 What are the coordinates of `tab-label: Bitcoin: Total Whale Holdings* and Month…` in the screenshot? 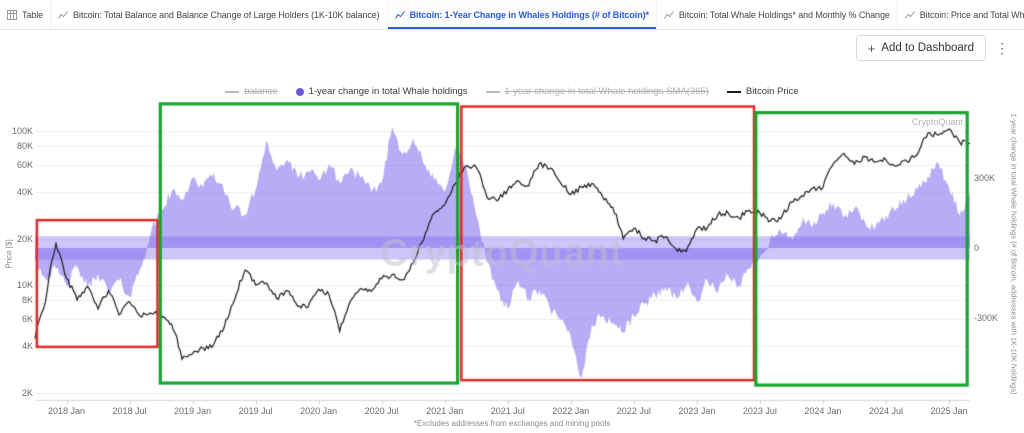 It's located at (784, 14).